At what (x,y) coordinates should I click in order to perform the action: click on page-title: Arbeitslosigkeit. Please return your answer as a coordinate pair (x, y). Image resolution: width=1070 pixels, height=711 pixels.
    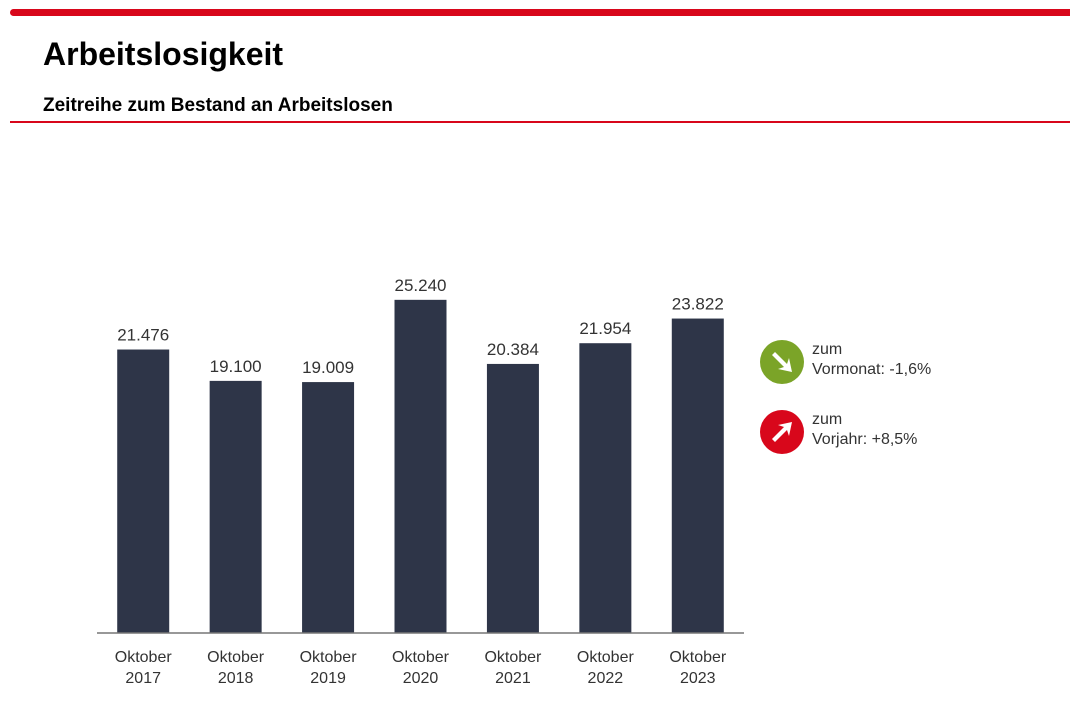
    Looking at the image, I should click on (163, 54).